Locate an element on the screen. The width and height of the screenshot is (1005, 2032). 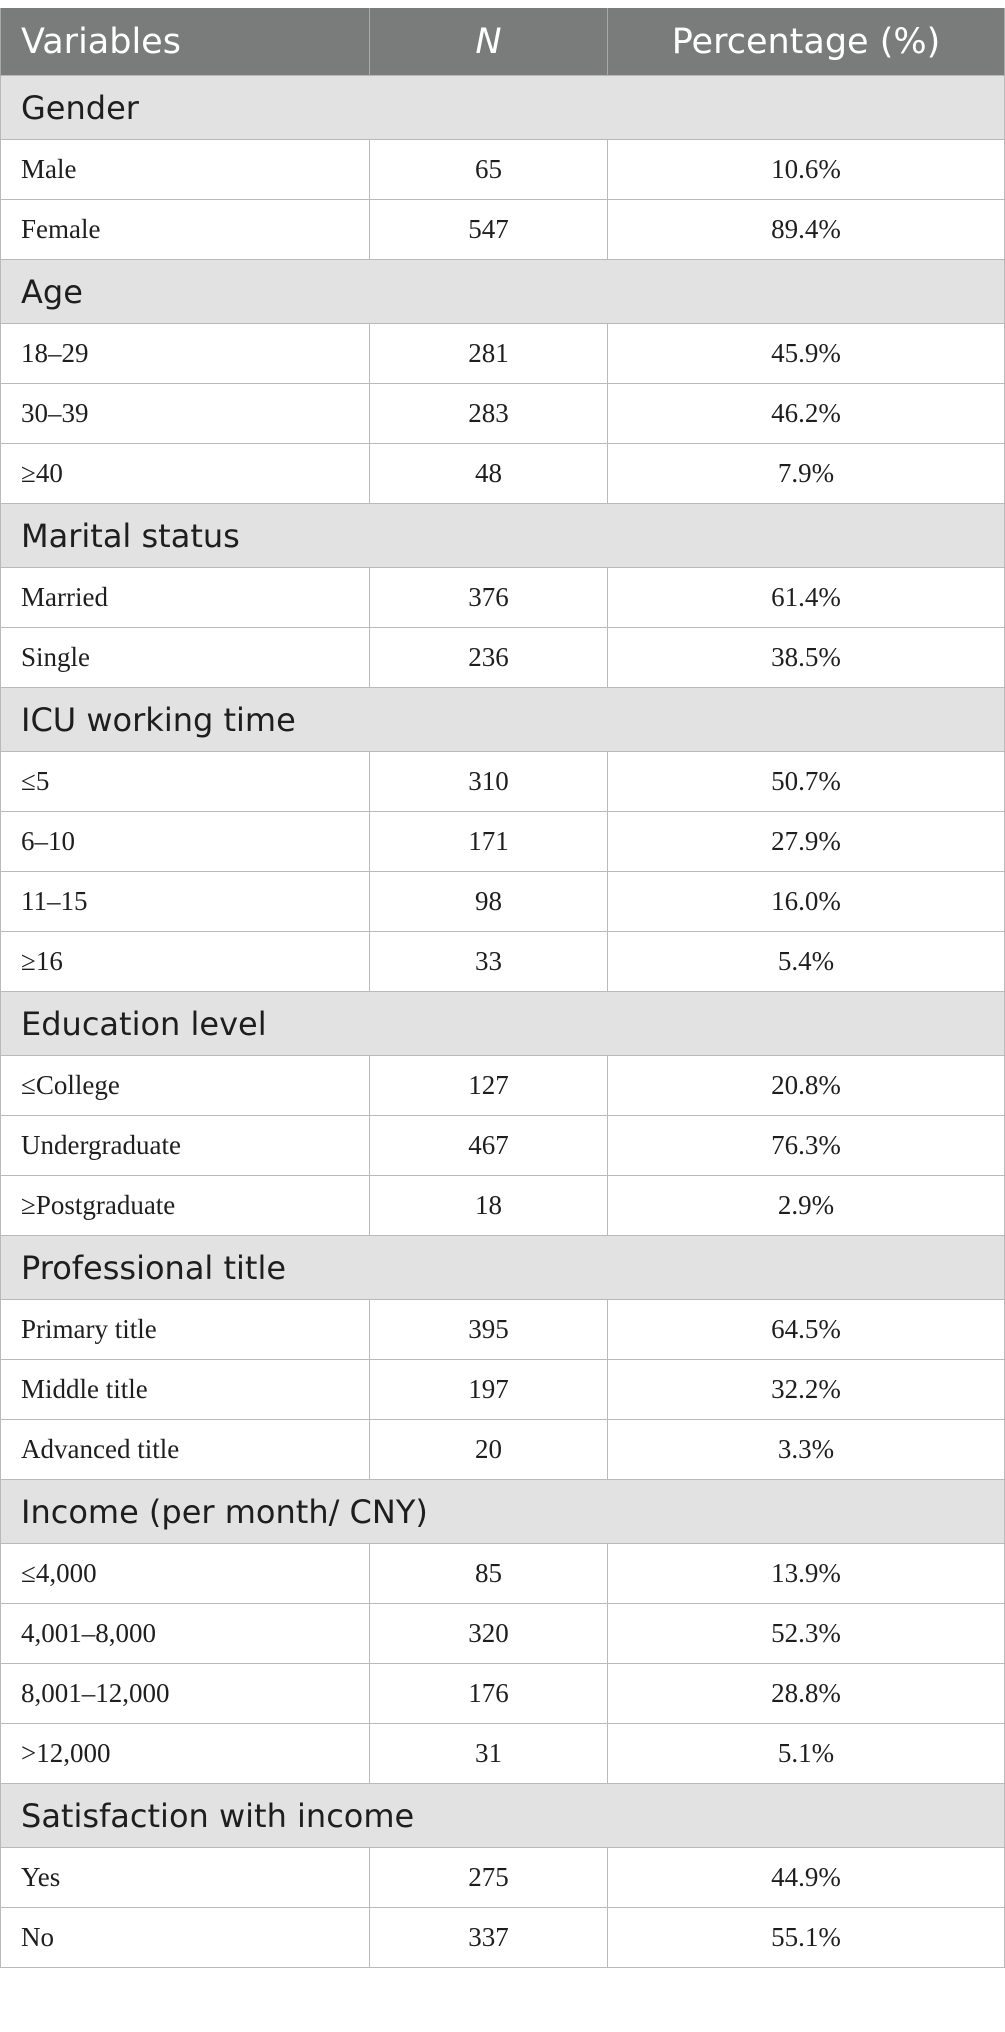
row-n: 320 is located at coordinates (488, 1633).